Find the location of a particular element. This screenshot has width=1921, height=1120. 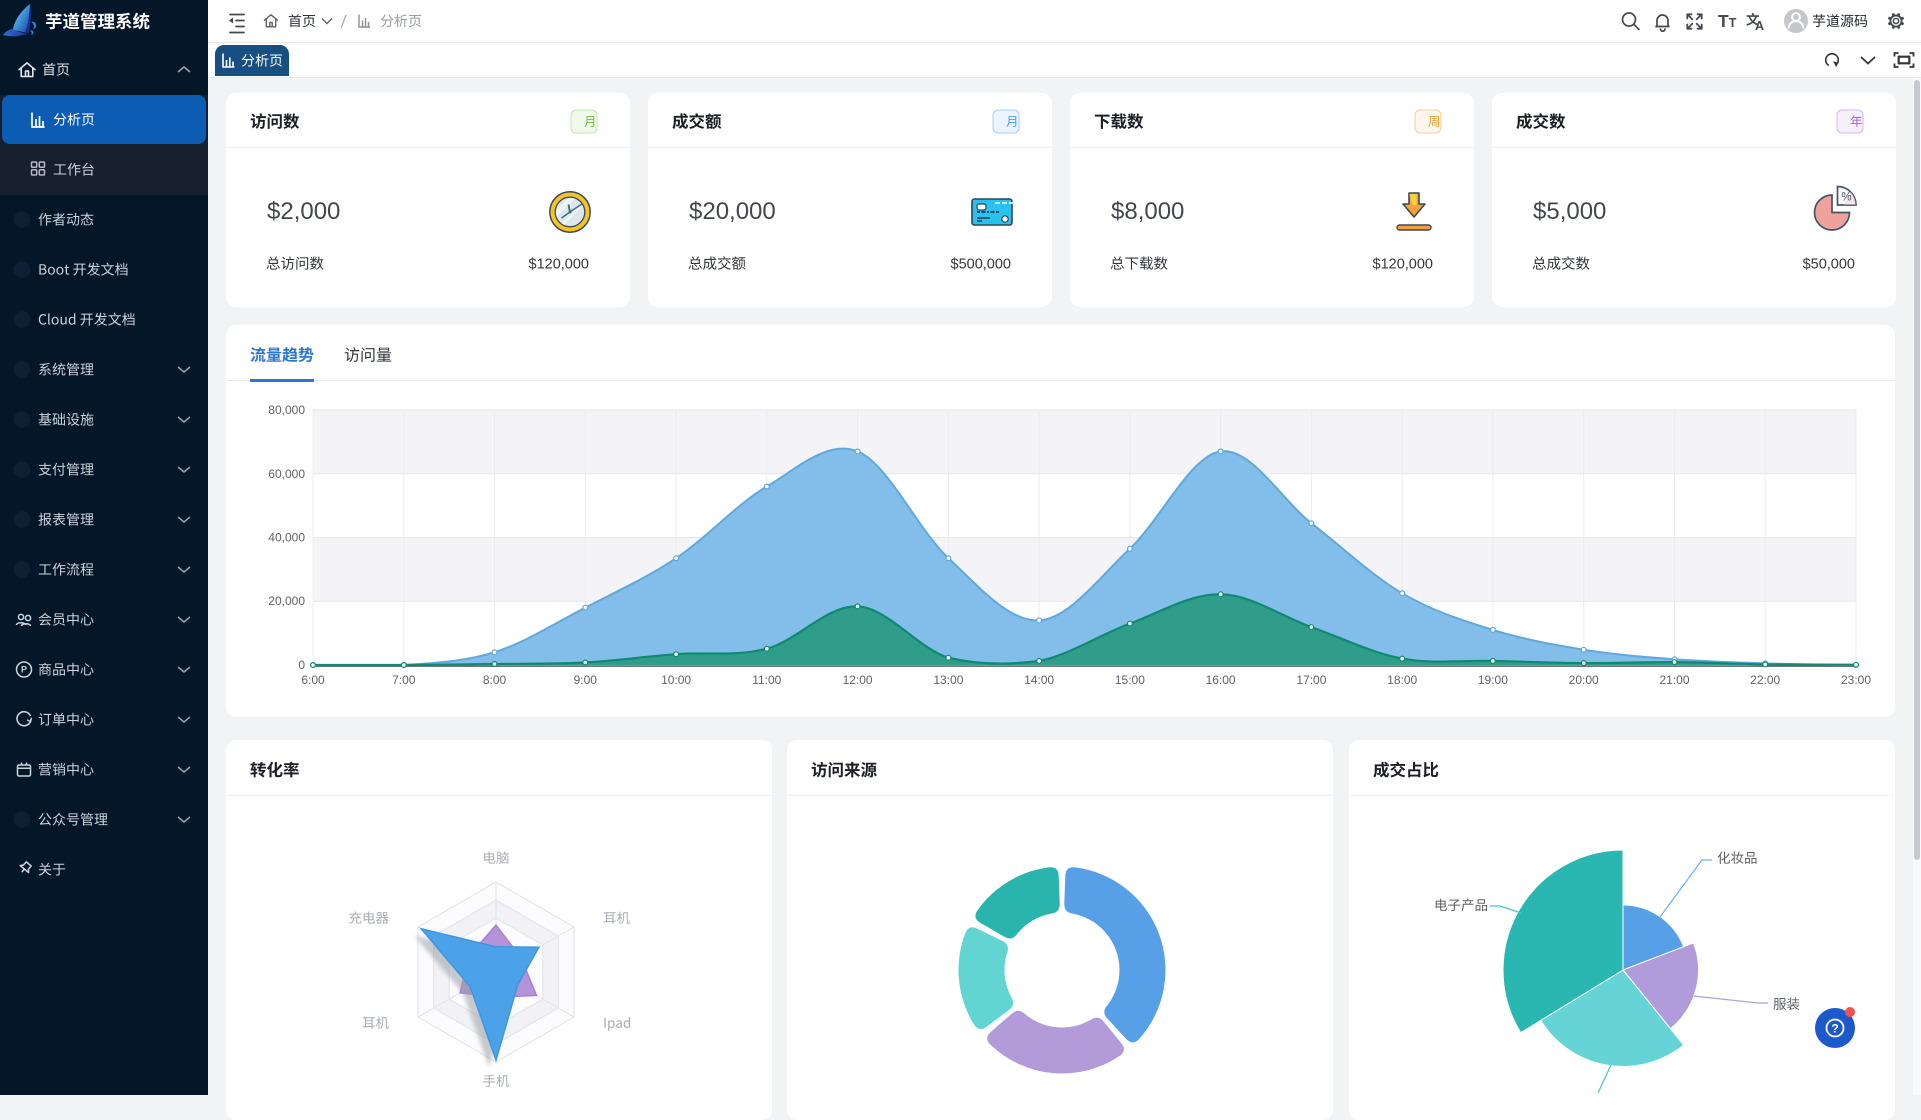

svg-text: 14:00 is located at coordinates (1039, 680).